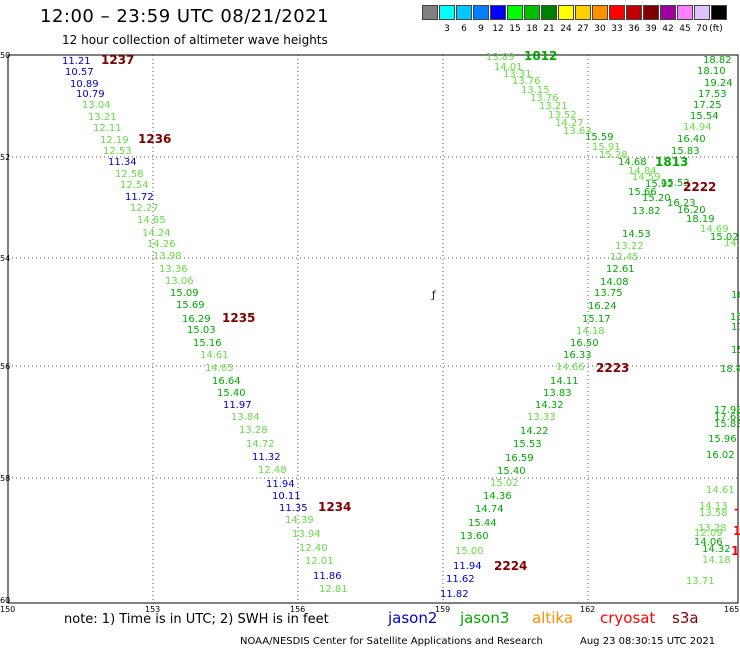  What do you see at coordinates (510, 566) in the screenshot?
I see `pass-time-label: 2224` at bounding box center [510, 566].